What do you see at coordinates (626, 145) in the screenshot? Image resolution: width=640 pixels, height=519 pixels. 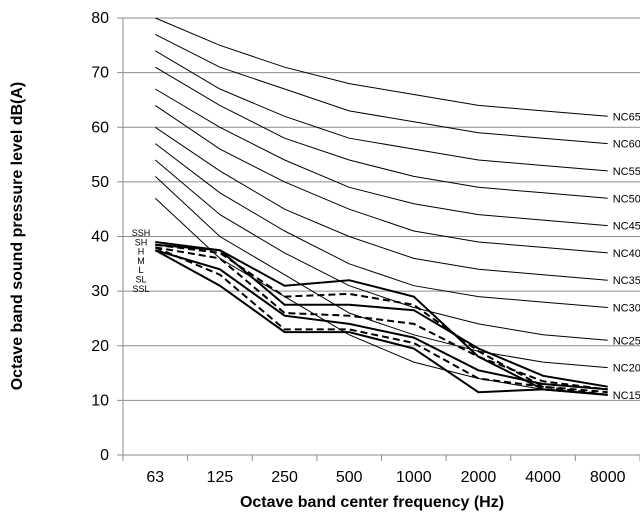 I see `nc-curve-label: NC60` at bounding box center [626, 145].